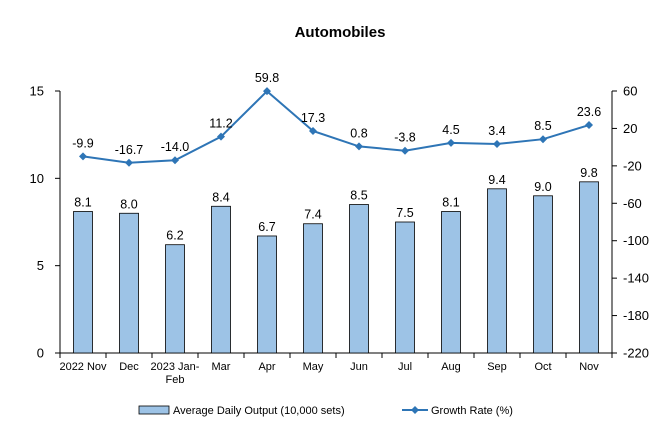 The width and height of the screenshot is (660, 440). I want to click on y-right-tick-label: 20, so click(630, 128).